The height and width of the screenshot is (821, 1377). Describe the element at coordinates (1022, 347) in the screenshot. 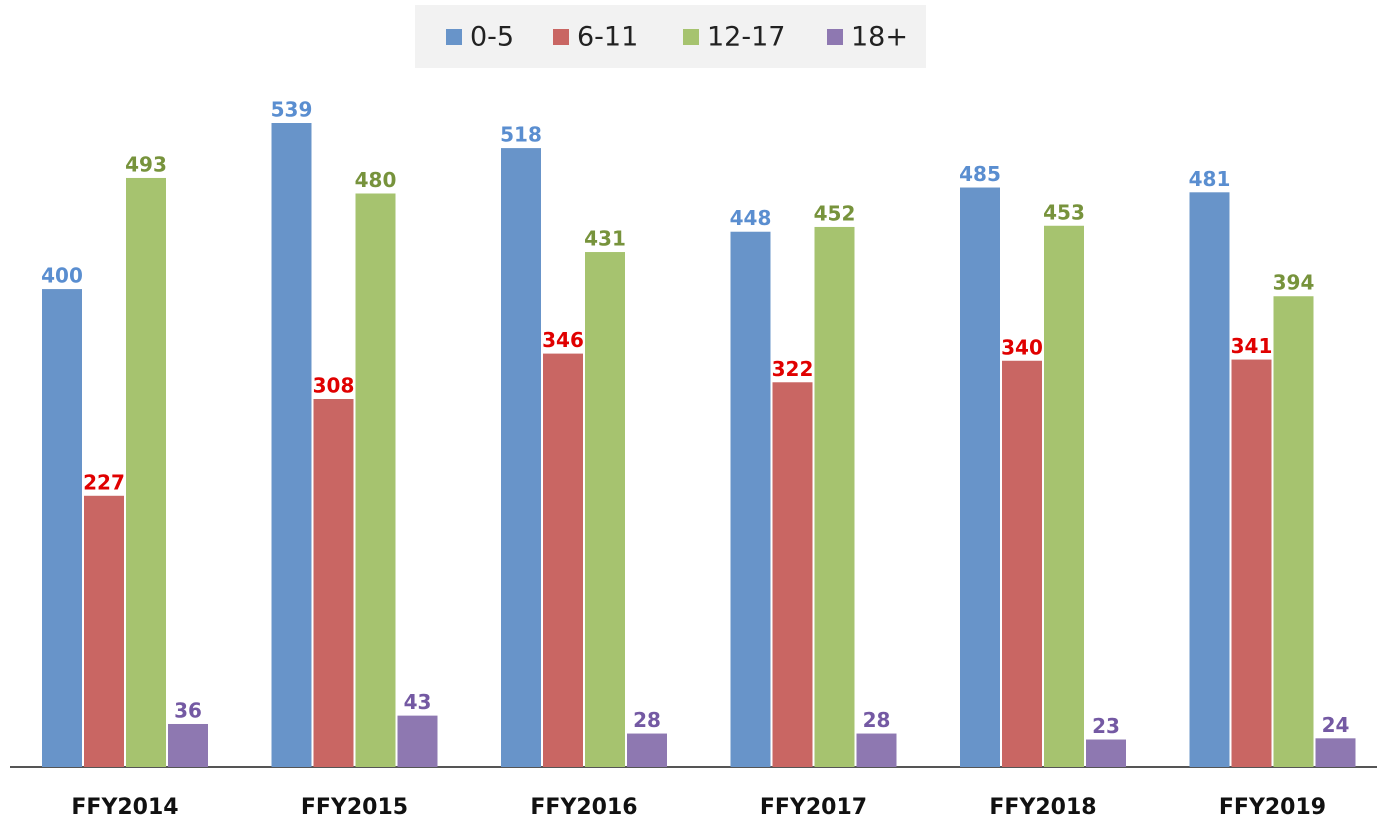

I see `value-label: 340` at that location.